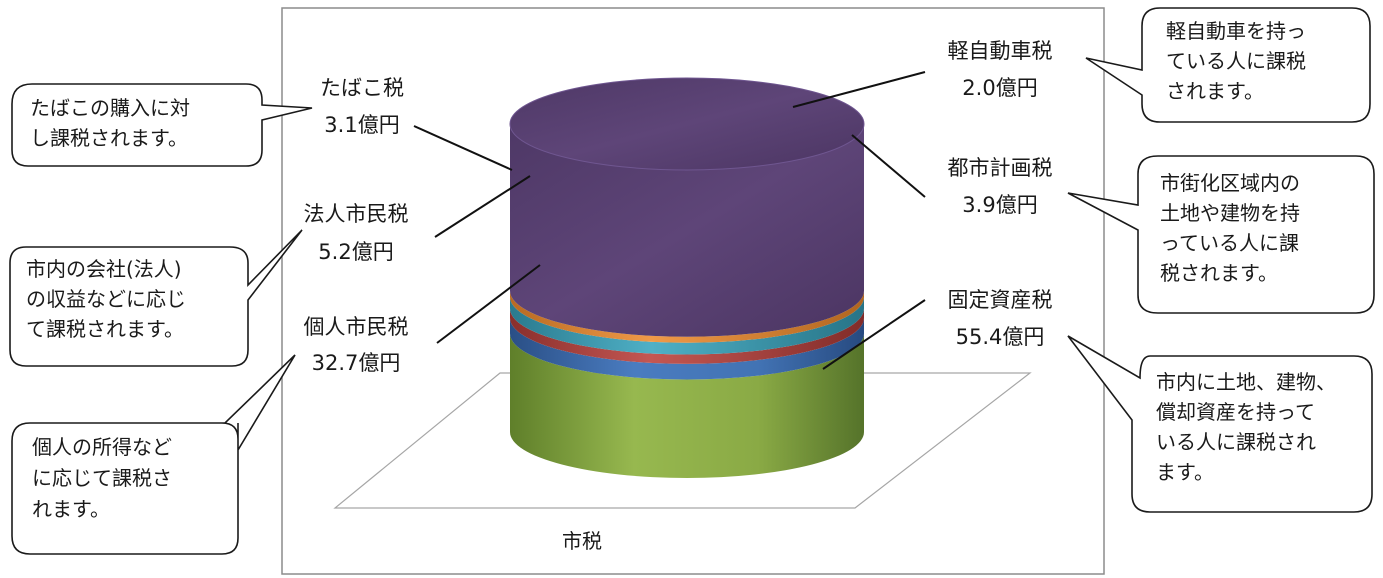 This screenshot has width=1383, height=578. Describe the element at coordinates (999, 205) in the screenshot. I see `data-label-city-planning: 3.9億円` at that location.